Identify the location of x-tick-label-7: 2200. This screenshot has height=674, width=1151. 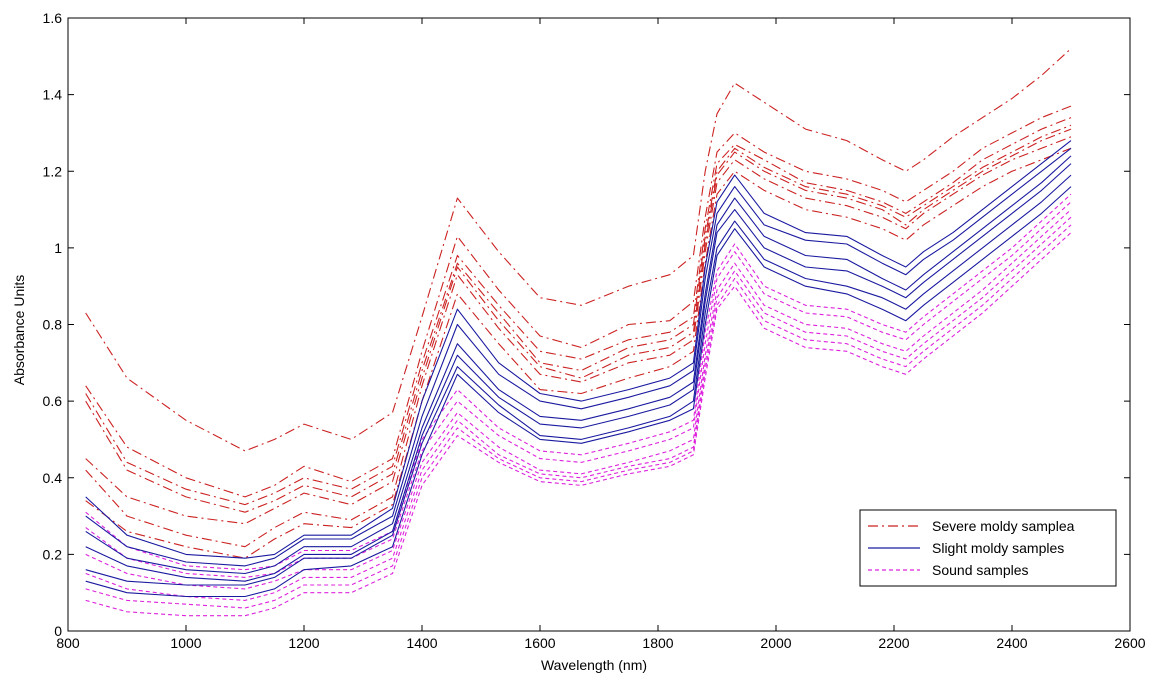
(893, 643).